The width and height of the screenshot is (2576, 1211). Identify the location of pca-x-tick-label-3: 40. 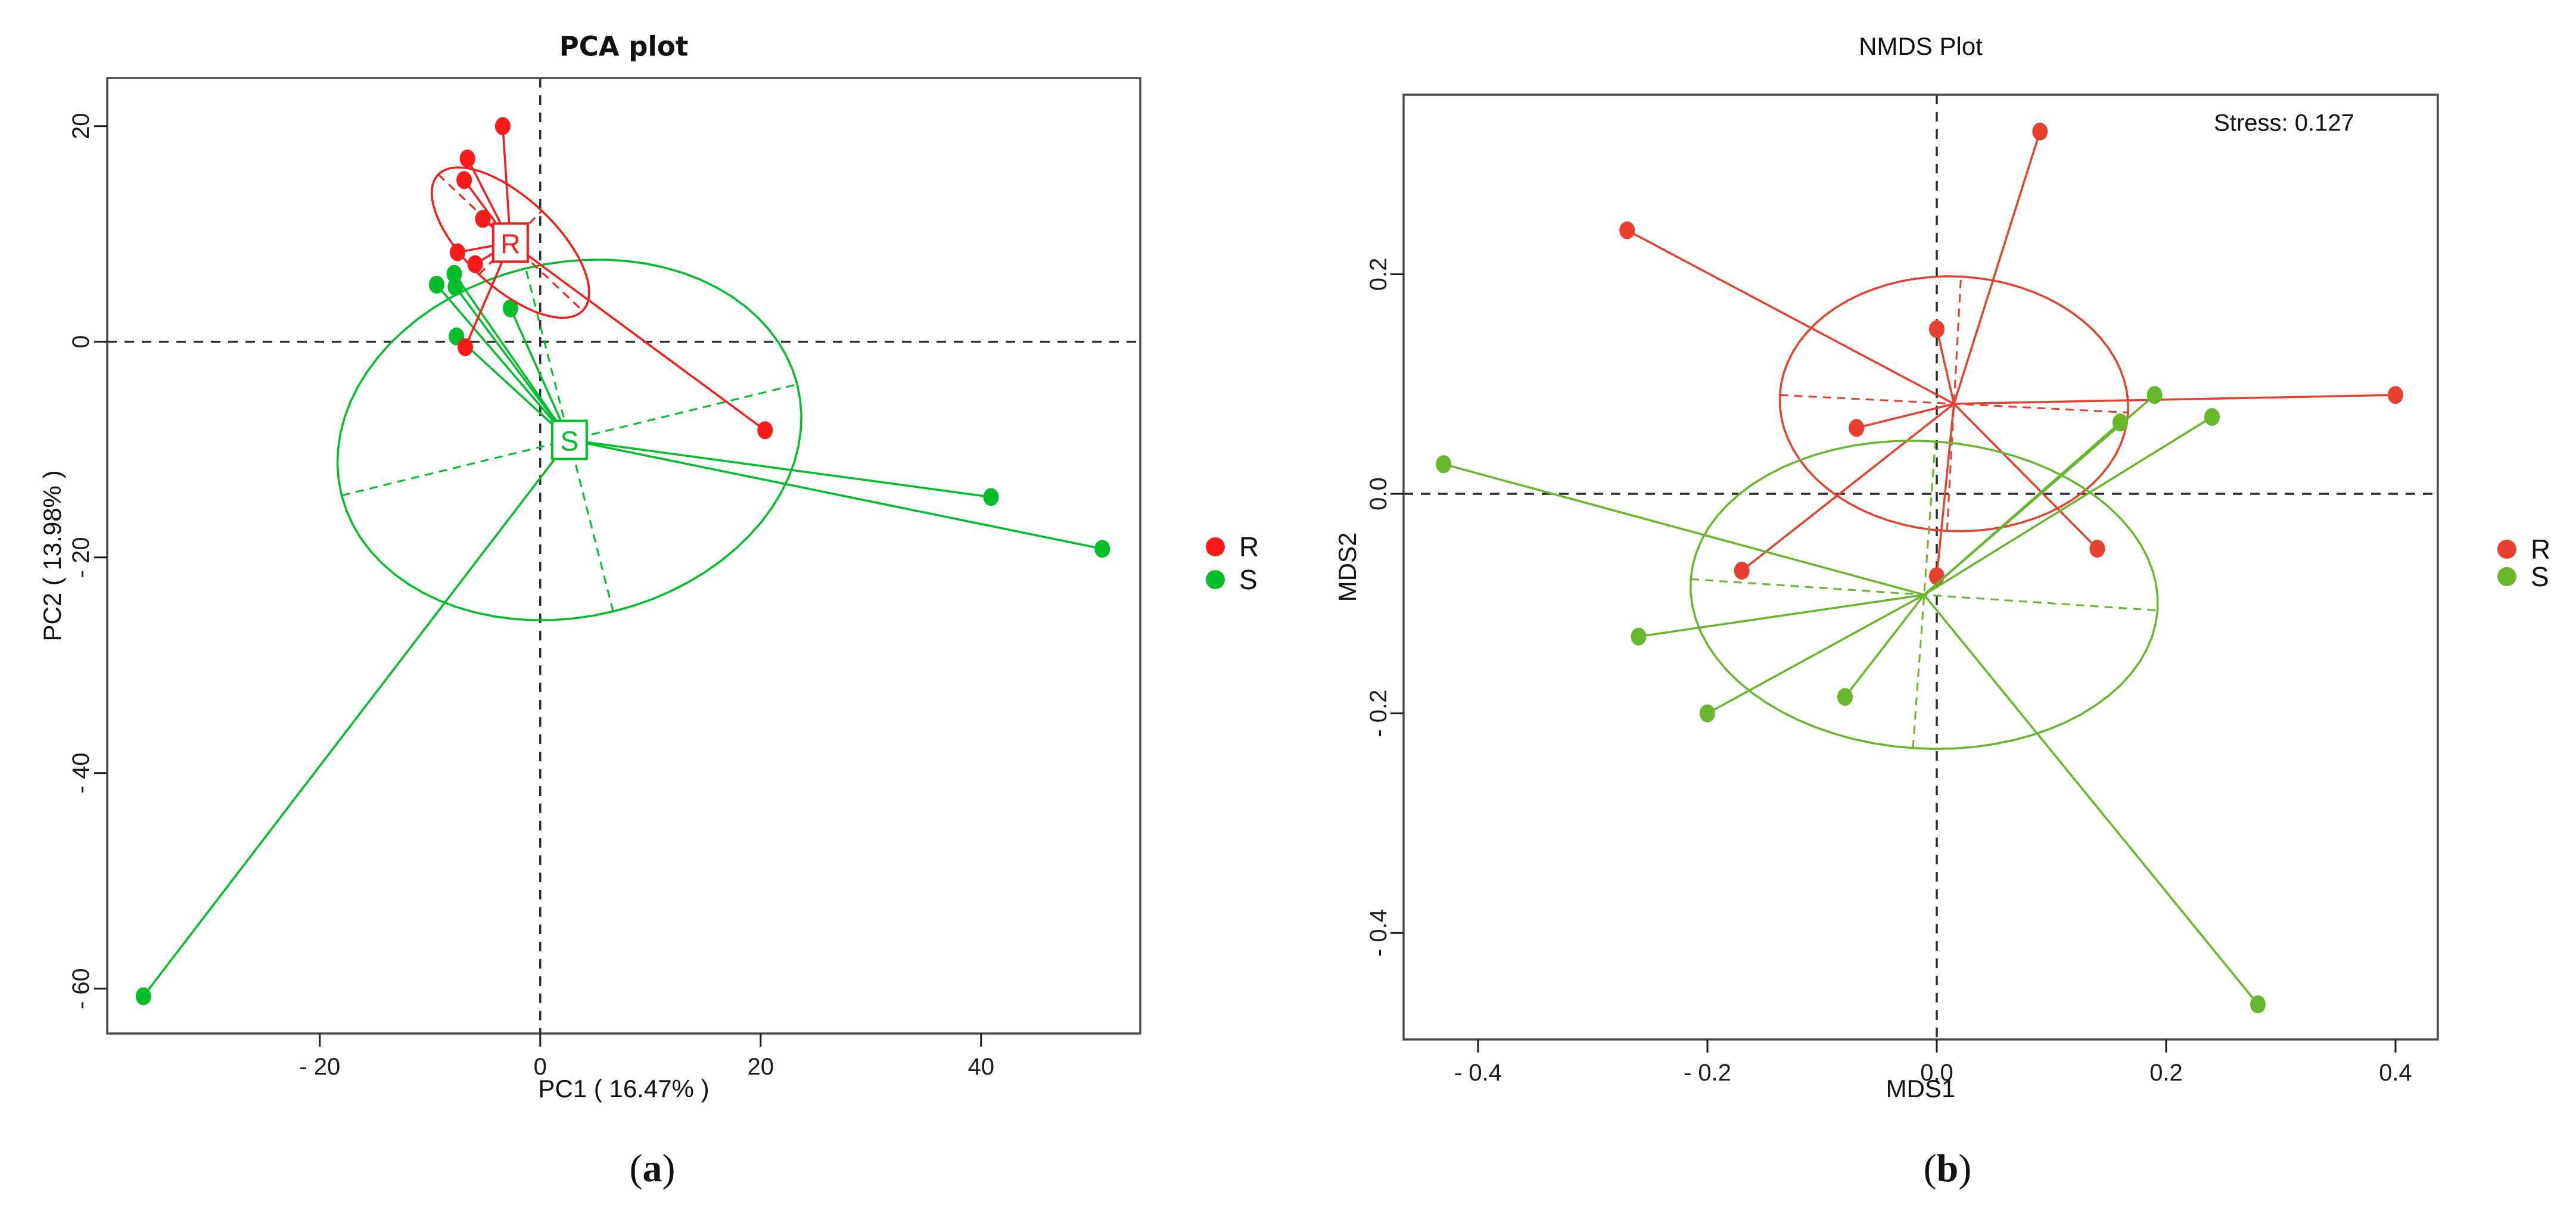
(981, 1067).